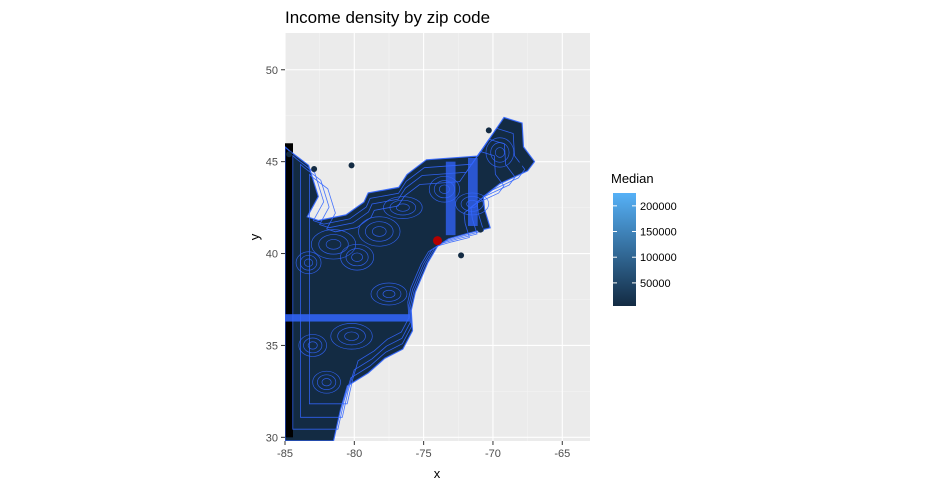  What do you see at coordinates (254, 236) in the screenshot?
I see `y-axis-title: y` at bounding box center [254, 236].